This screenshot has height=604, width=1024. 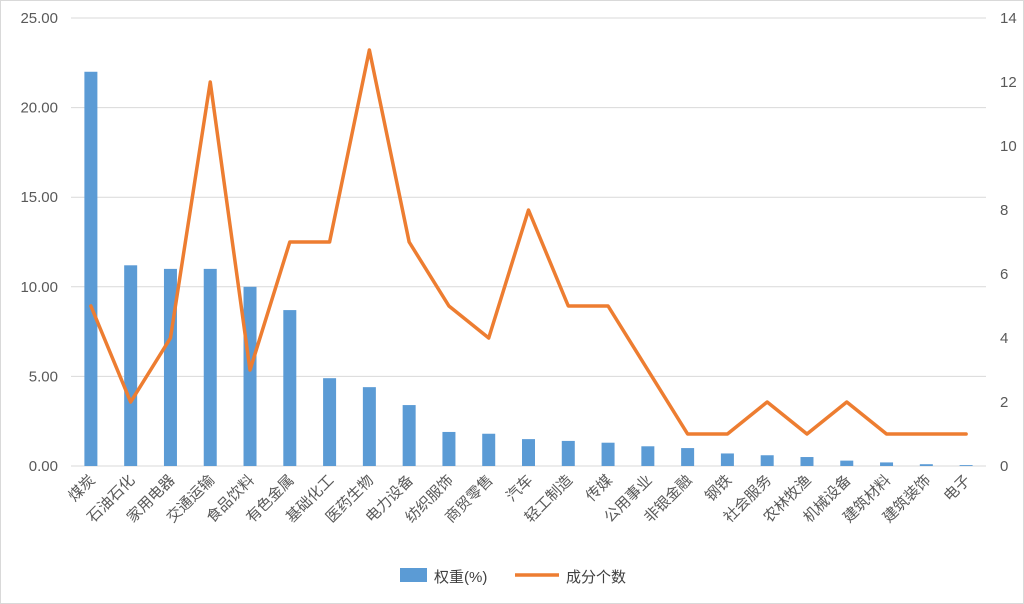 What do you see at coordinates (39, 108) in the screenshot?
I see `y-axis-left-tick-label: 20.00` at bounding box center [39, 108].